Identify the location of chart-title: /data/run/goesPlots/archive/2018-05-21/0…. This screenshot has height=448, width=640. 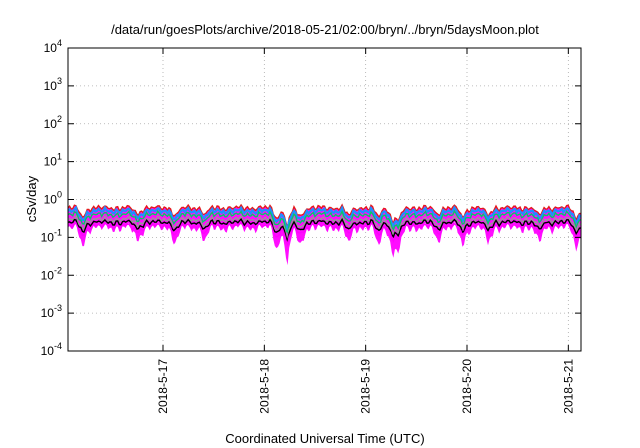
(325, 29).